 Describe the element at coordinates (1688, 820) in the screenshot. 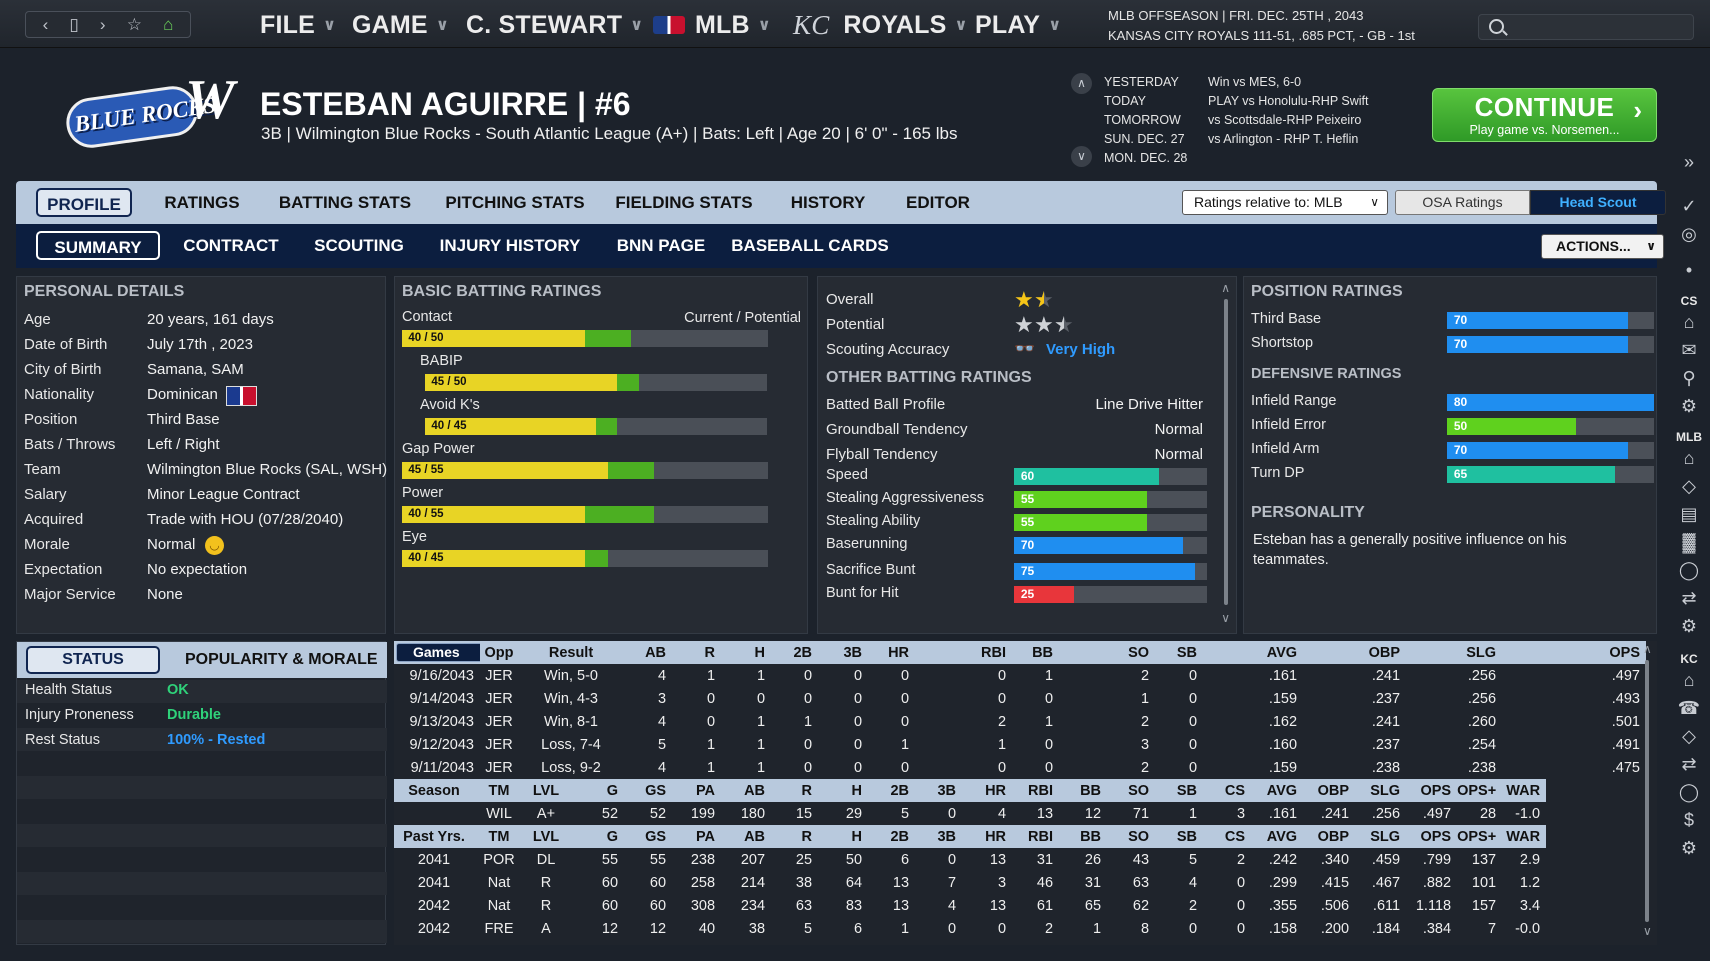

I see `dollar-icon: $` at that location.